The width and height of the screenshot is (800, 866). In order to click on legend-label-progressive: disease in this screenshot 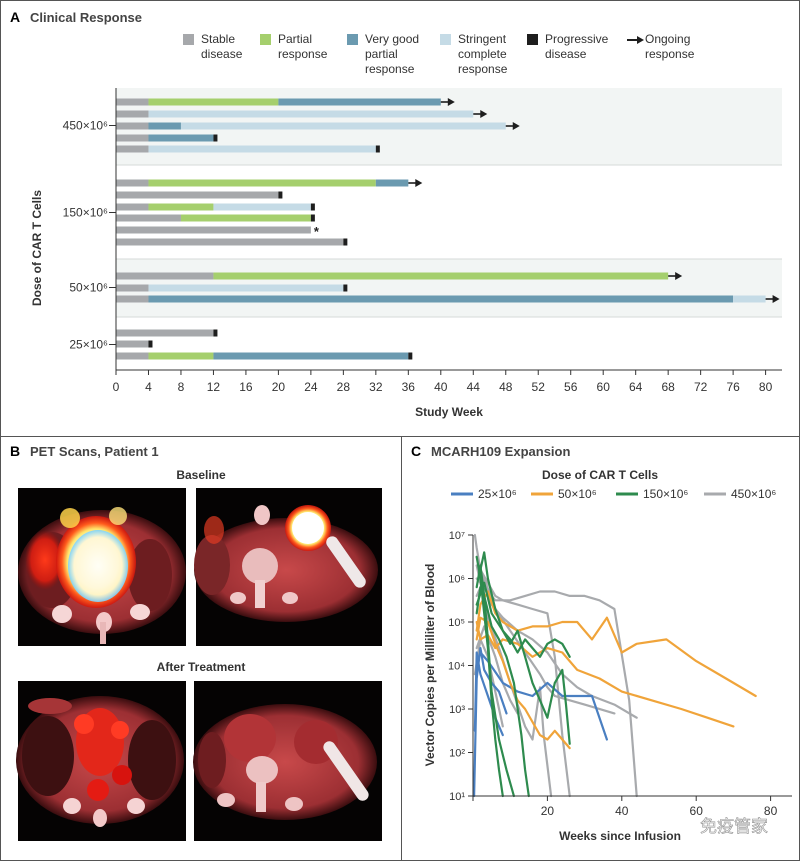, I will do `click(566, 54)`.